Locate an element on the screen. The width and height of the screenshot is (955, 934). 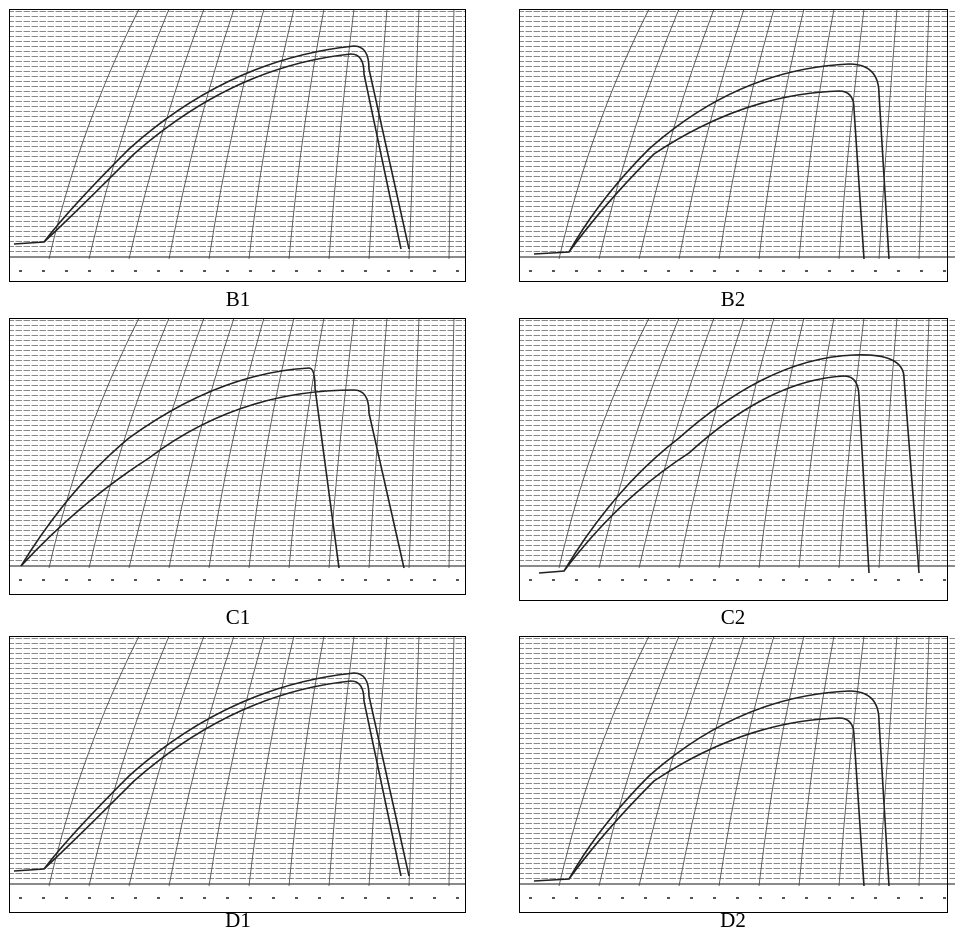
panel-c2 is located at coordinates (737, 459).